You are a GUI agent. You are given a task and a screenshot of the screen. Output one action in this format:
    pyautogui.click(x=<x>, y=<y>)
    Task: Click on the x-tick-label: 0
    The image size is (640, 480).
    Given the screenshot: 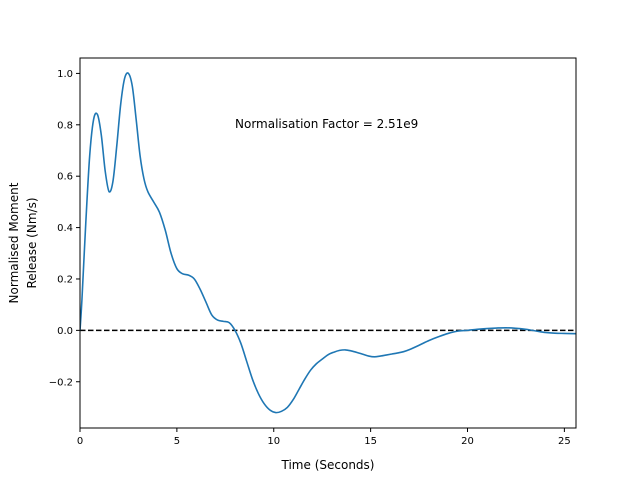 What is the action you would take?
    pyautogui.click(x=80, y=441)
    